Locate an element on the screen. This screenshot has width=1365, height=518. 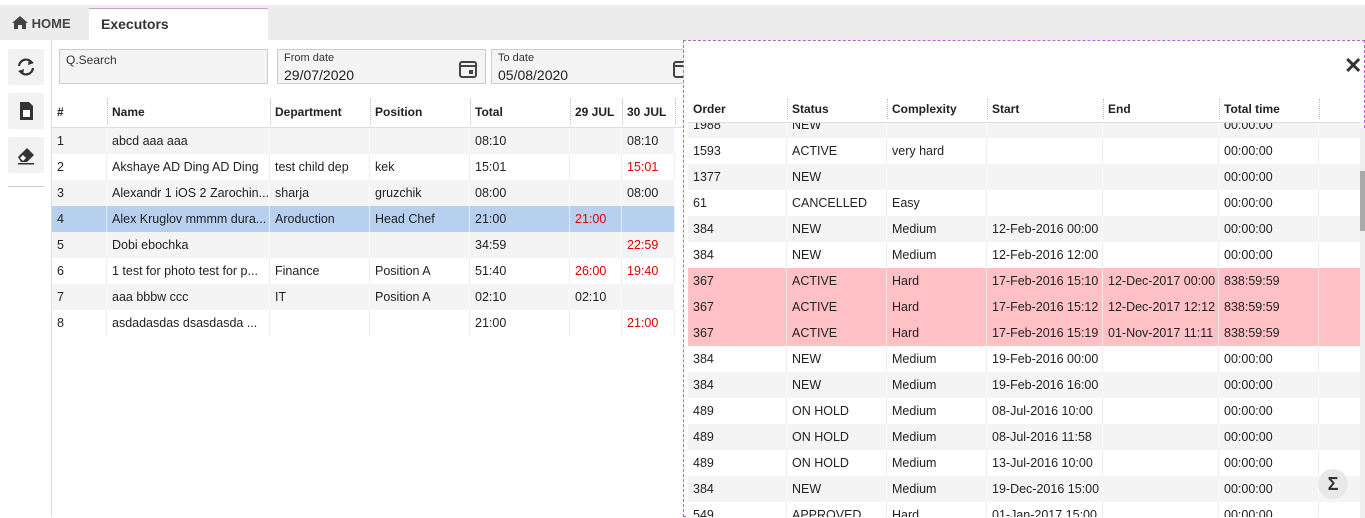
table-cell: Head Chef is located at coordinates (420, 219).